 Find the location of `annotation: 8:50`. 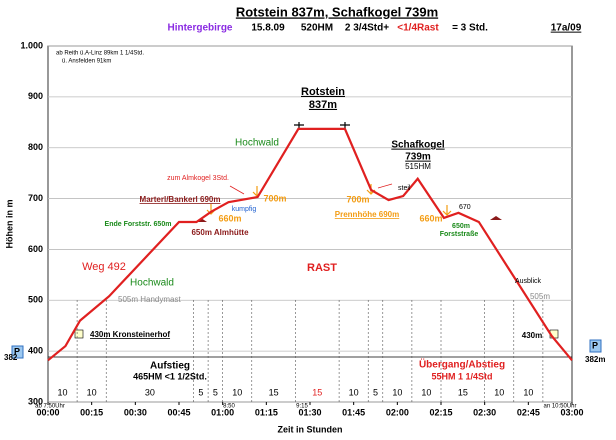

annotation: 8:50 is located at coordinates (229, 407).